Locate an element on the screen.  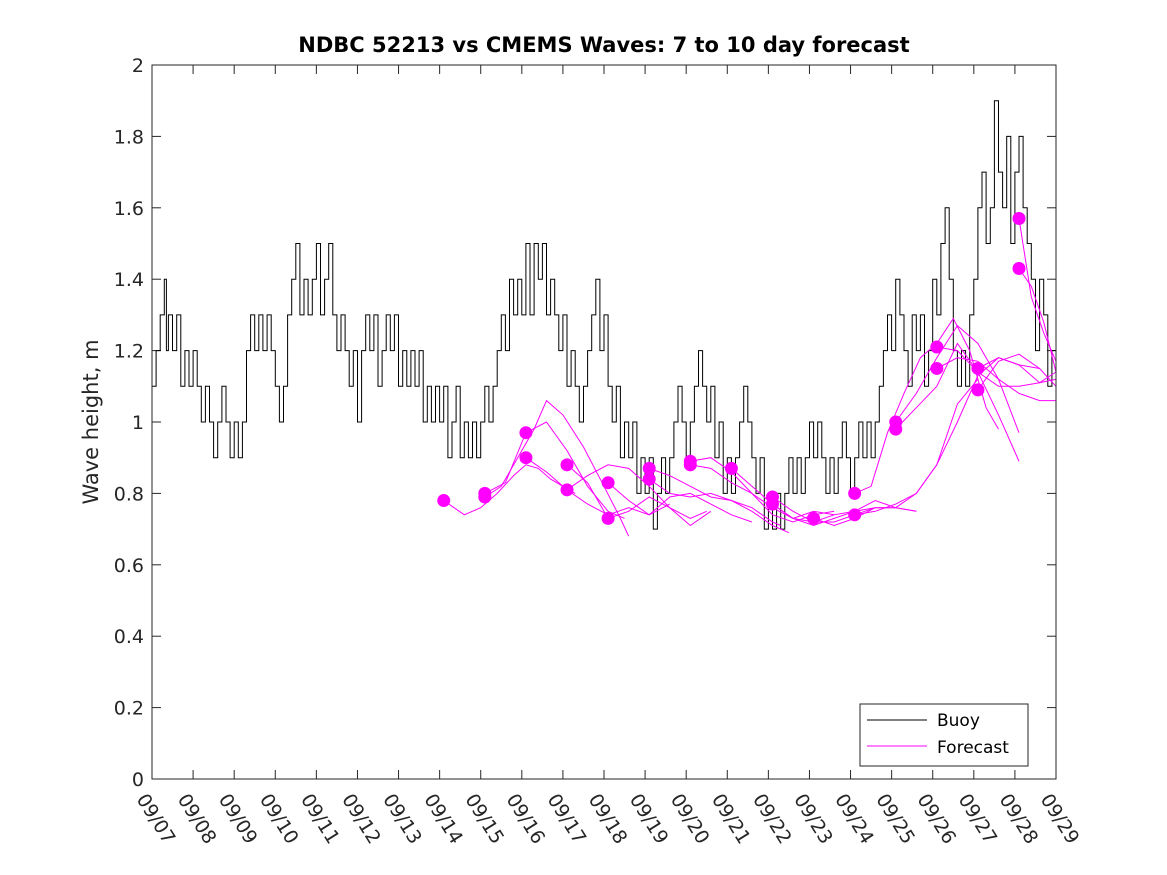
y-tick-label: 1 is located at coordinates (138, 423).